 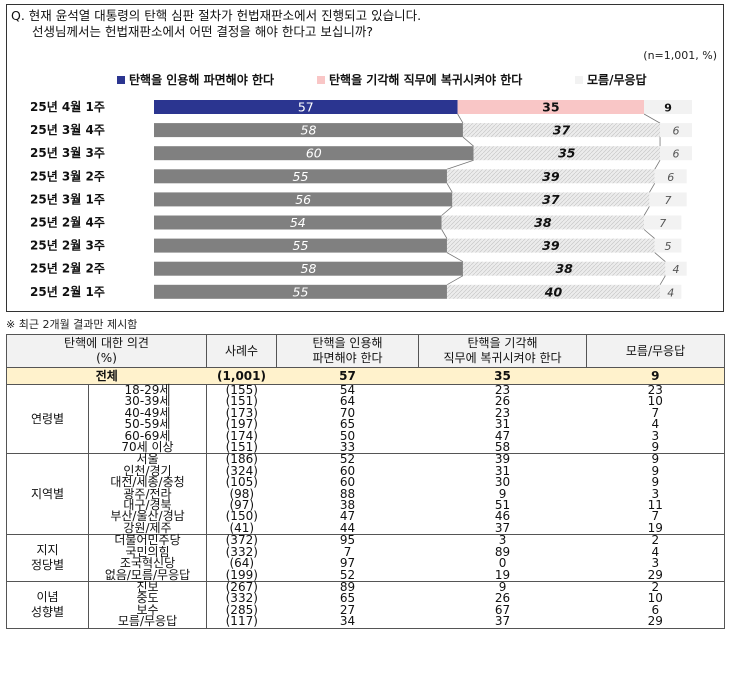 I want to click on footnote: ※ 최근 2개월 결과만 제시함, so click(x=72, y=324).